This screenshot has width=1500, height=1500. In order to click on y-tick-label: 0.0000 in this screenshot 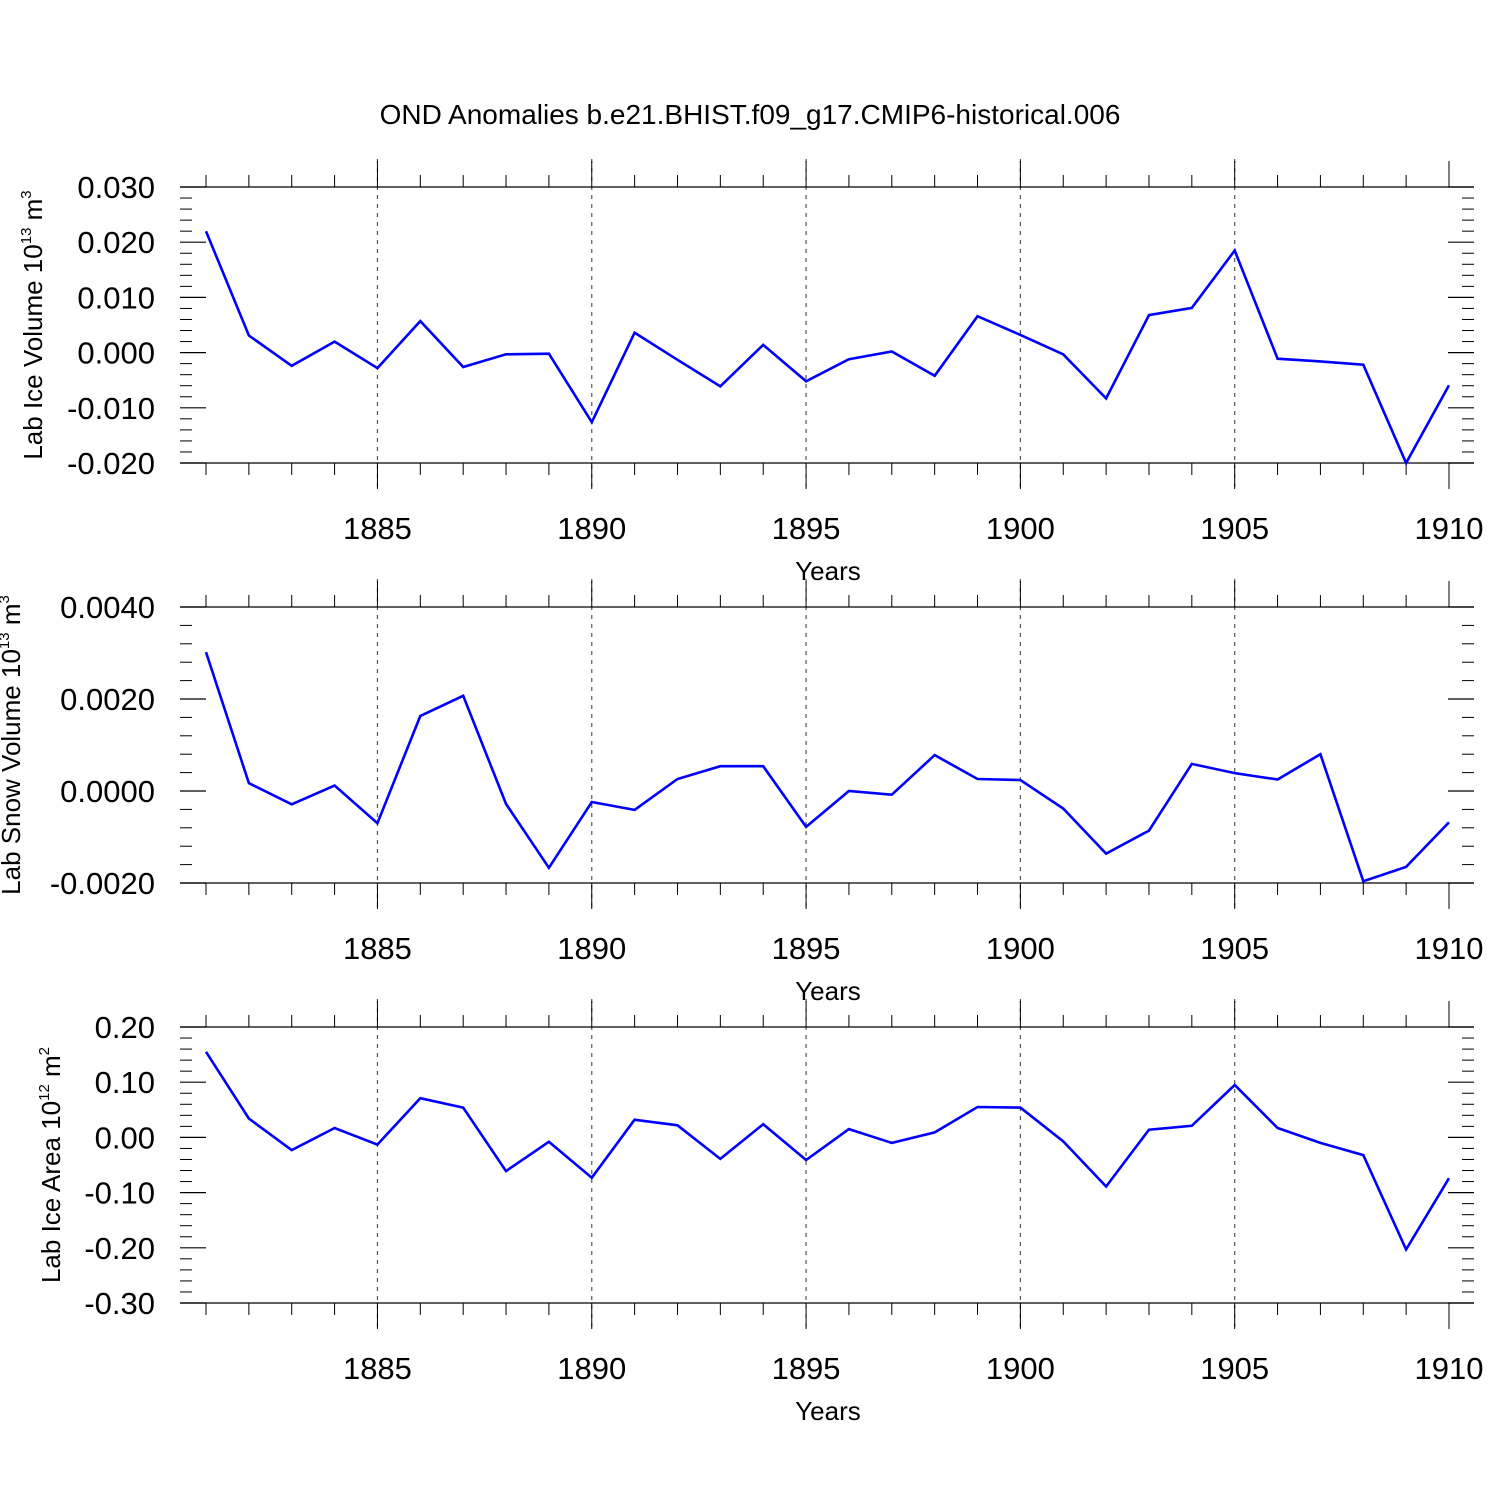, I will do `click(107, 791)`.